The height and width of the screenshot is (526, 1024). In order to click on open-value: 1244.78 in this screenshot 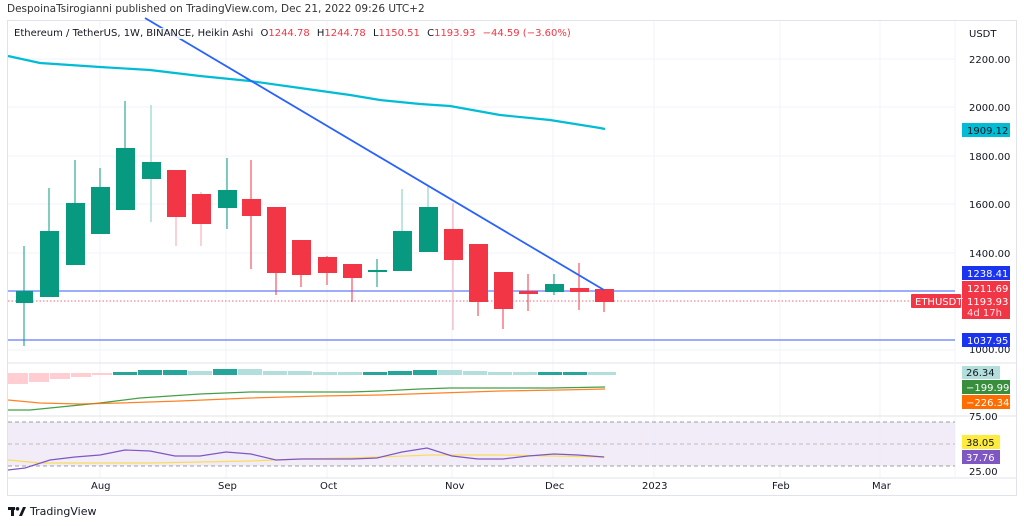, I will do `click(289, 33)`.